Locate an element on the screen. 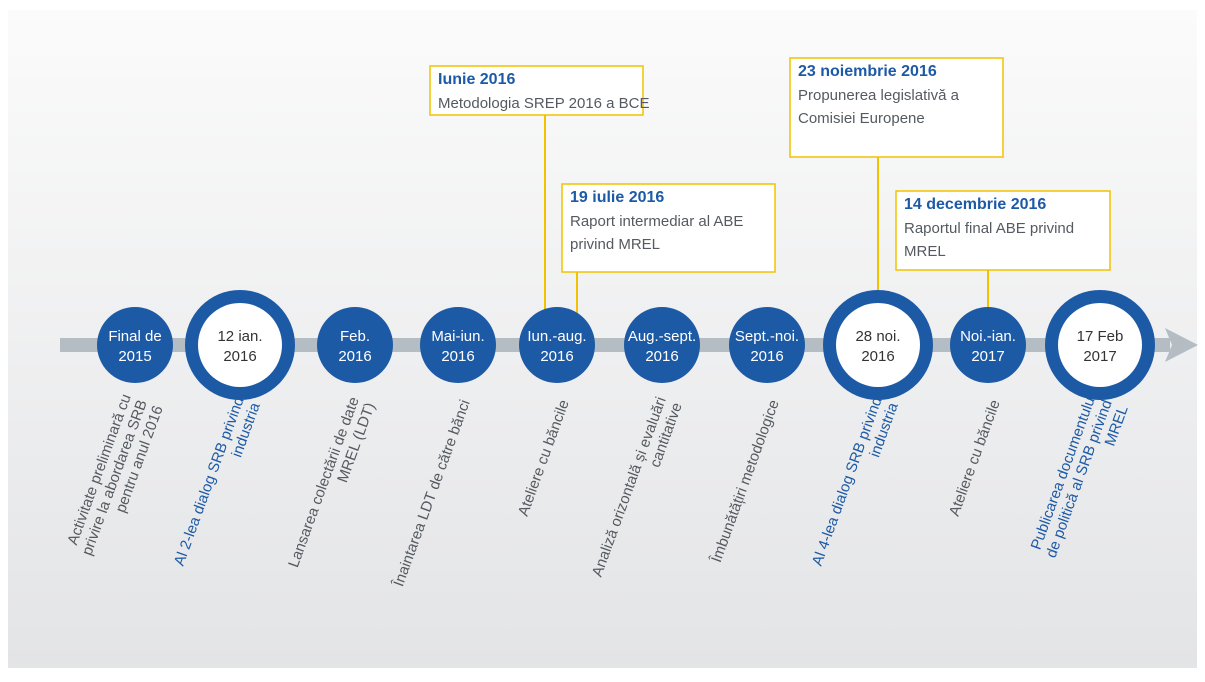  callout-date: 14 decembrie 2016 is located at coordinates (975, 204).